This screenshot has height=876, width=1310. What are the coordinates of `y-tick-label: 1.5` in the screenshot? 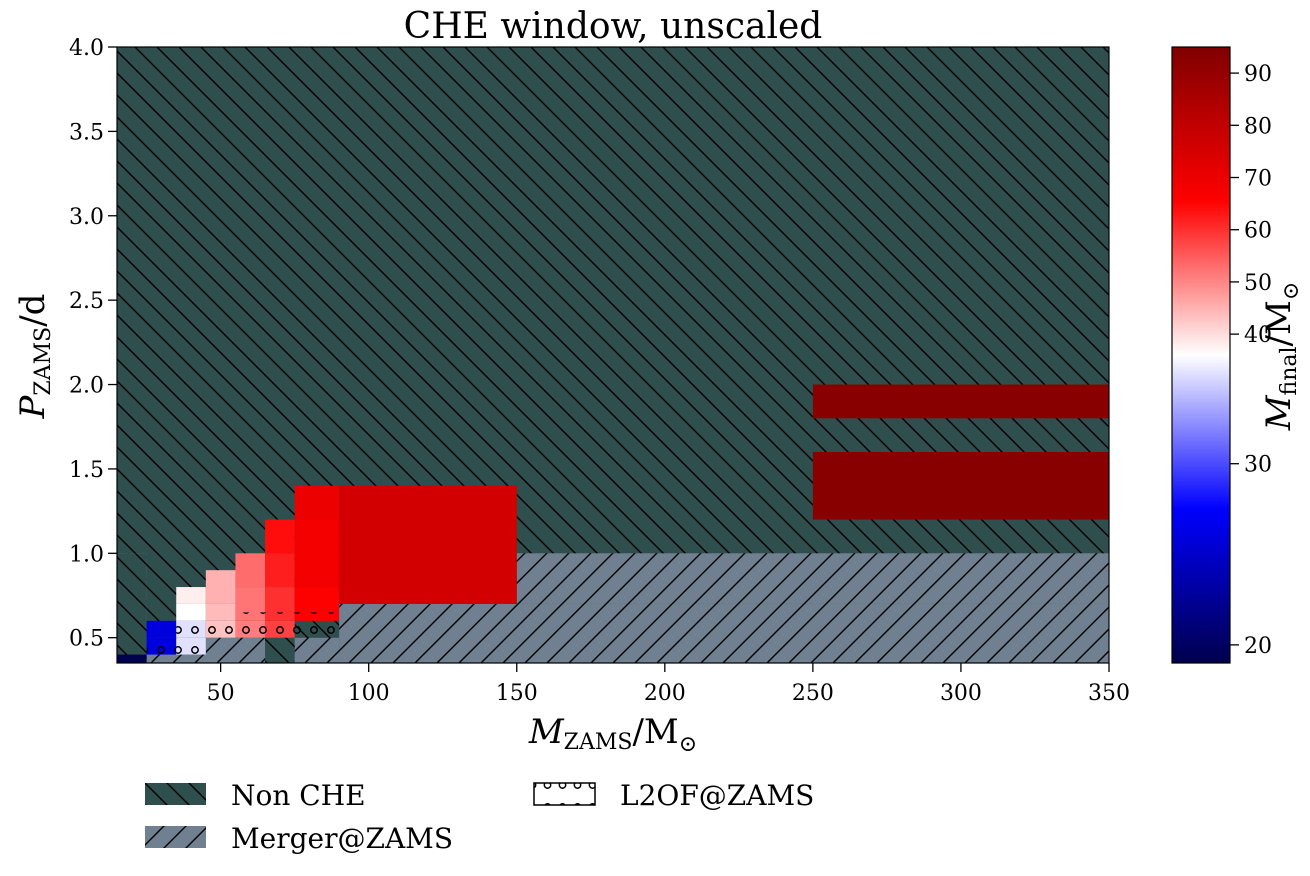 It's located at (86, 470).